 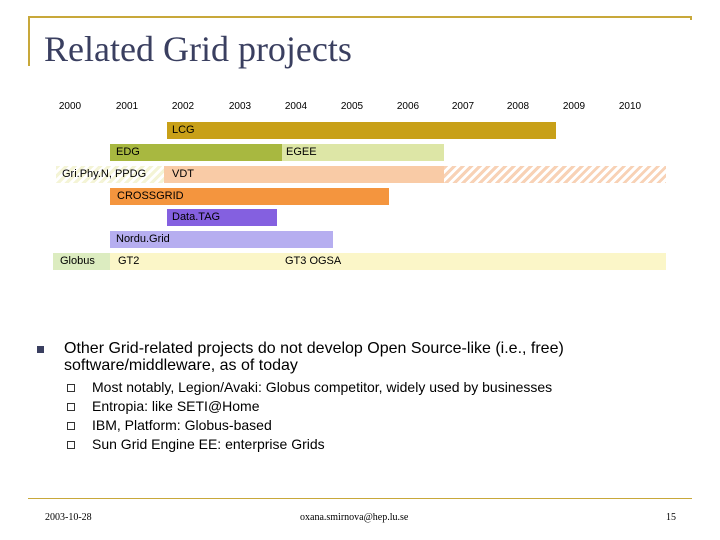 What do you see at coordinates (196, 152) in the screenshot?
I see `edg-bar: EDG` at bounding box center [196, 152].